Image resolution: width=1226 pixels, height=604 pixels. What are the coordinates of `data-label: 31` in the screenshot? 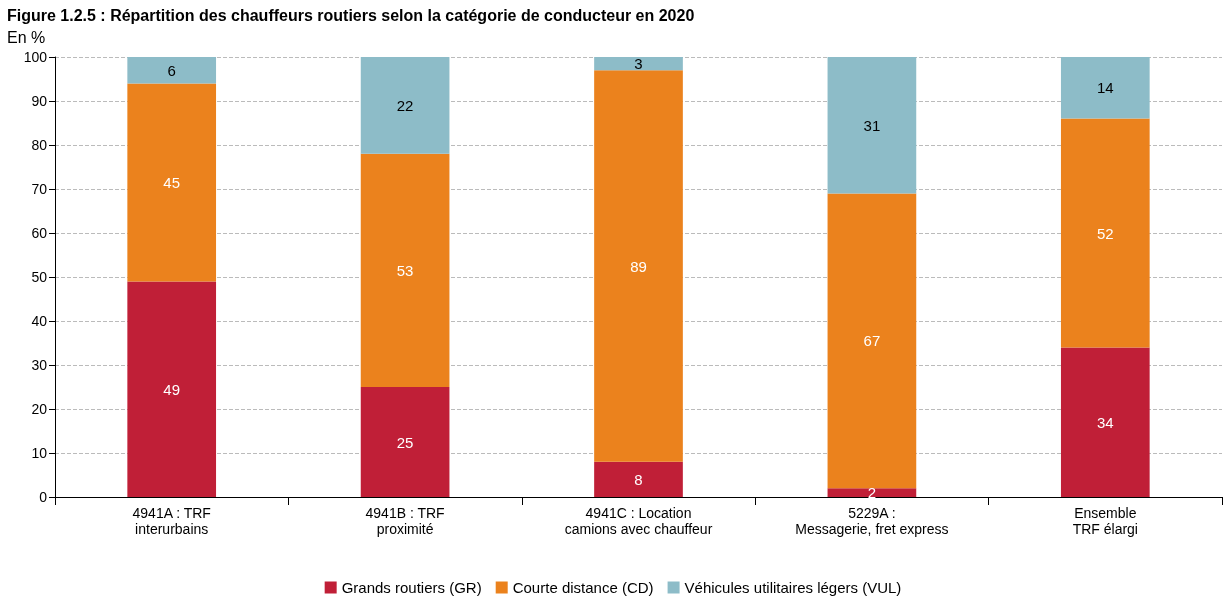 It's located at (872, 125).